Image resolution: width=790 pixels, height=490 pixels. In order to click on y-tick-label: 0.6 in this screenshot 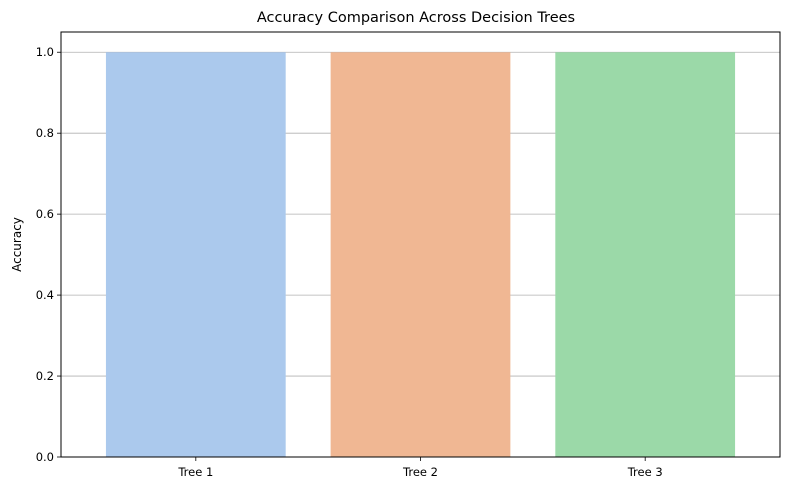, I will do `click(45, 214)`.